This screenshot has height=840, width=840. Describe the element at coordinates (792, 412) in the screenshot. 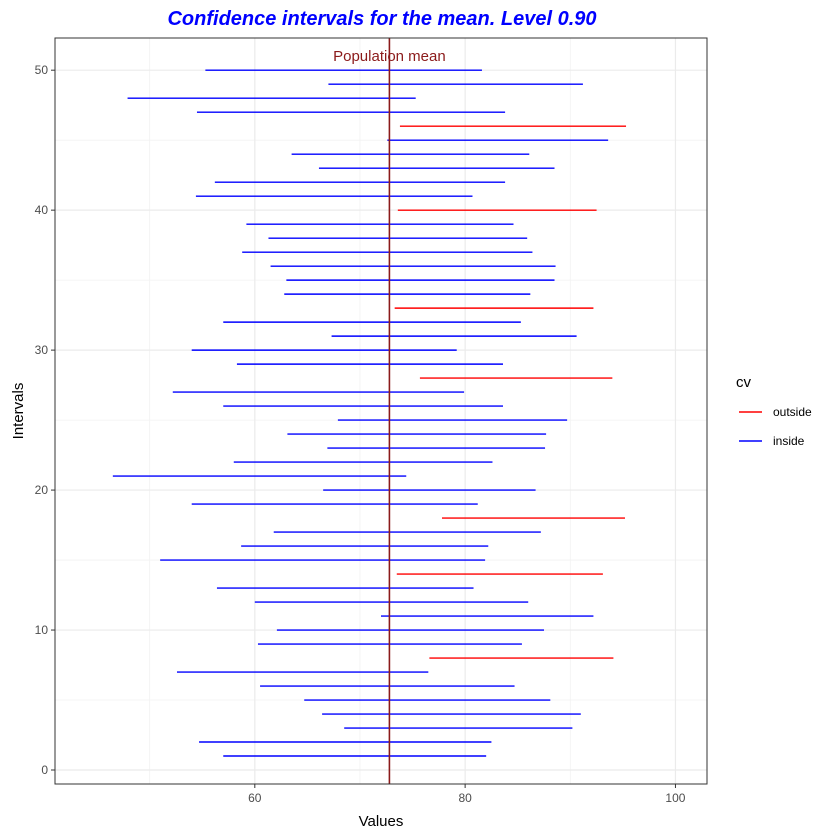

I see `legend-label-outside: outside` at that location.